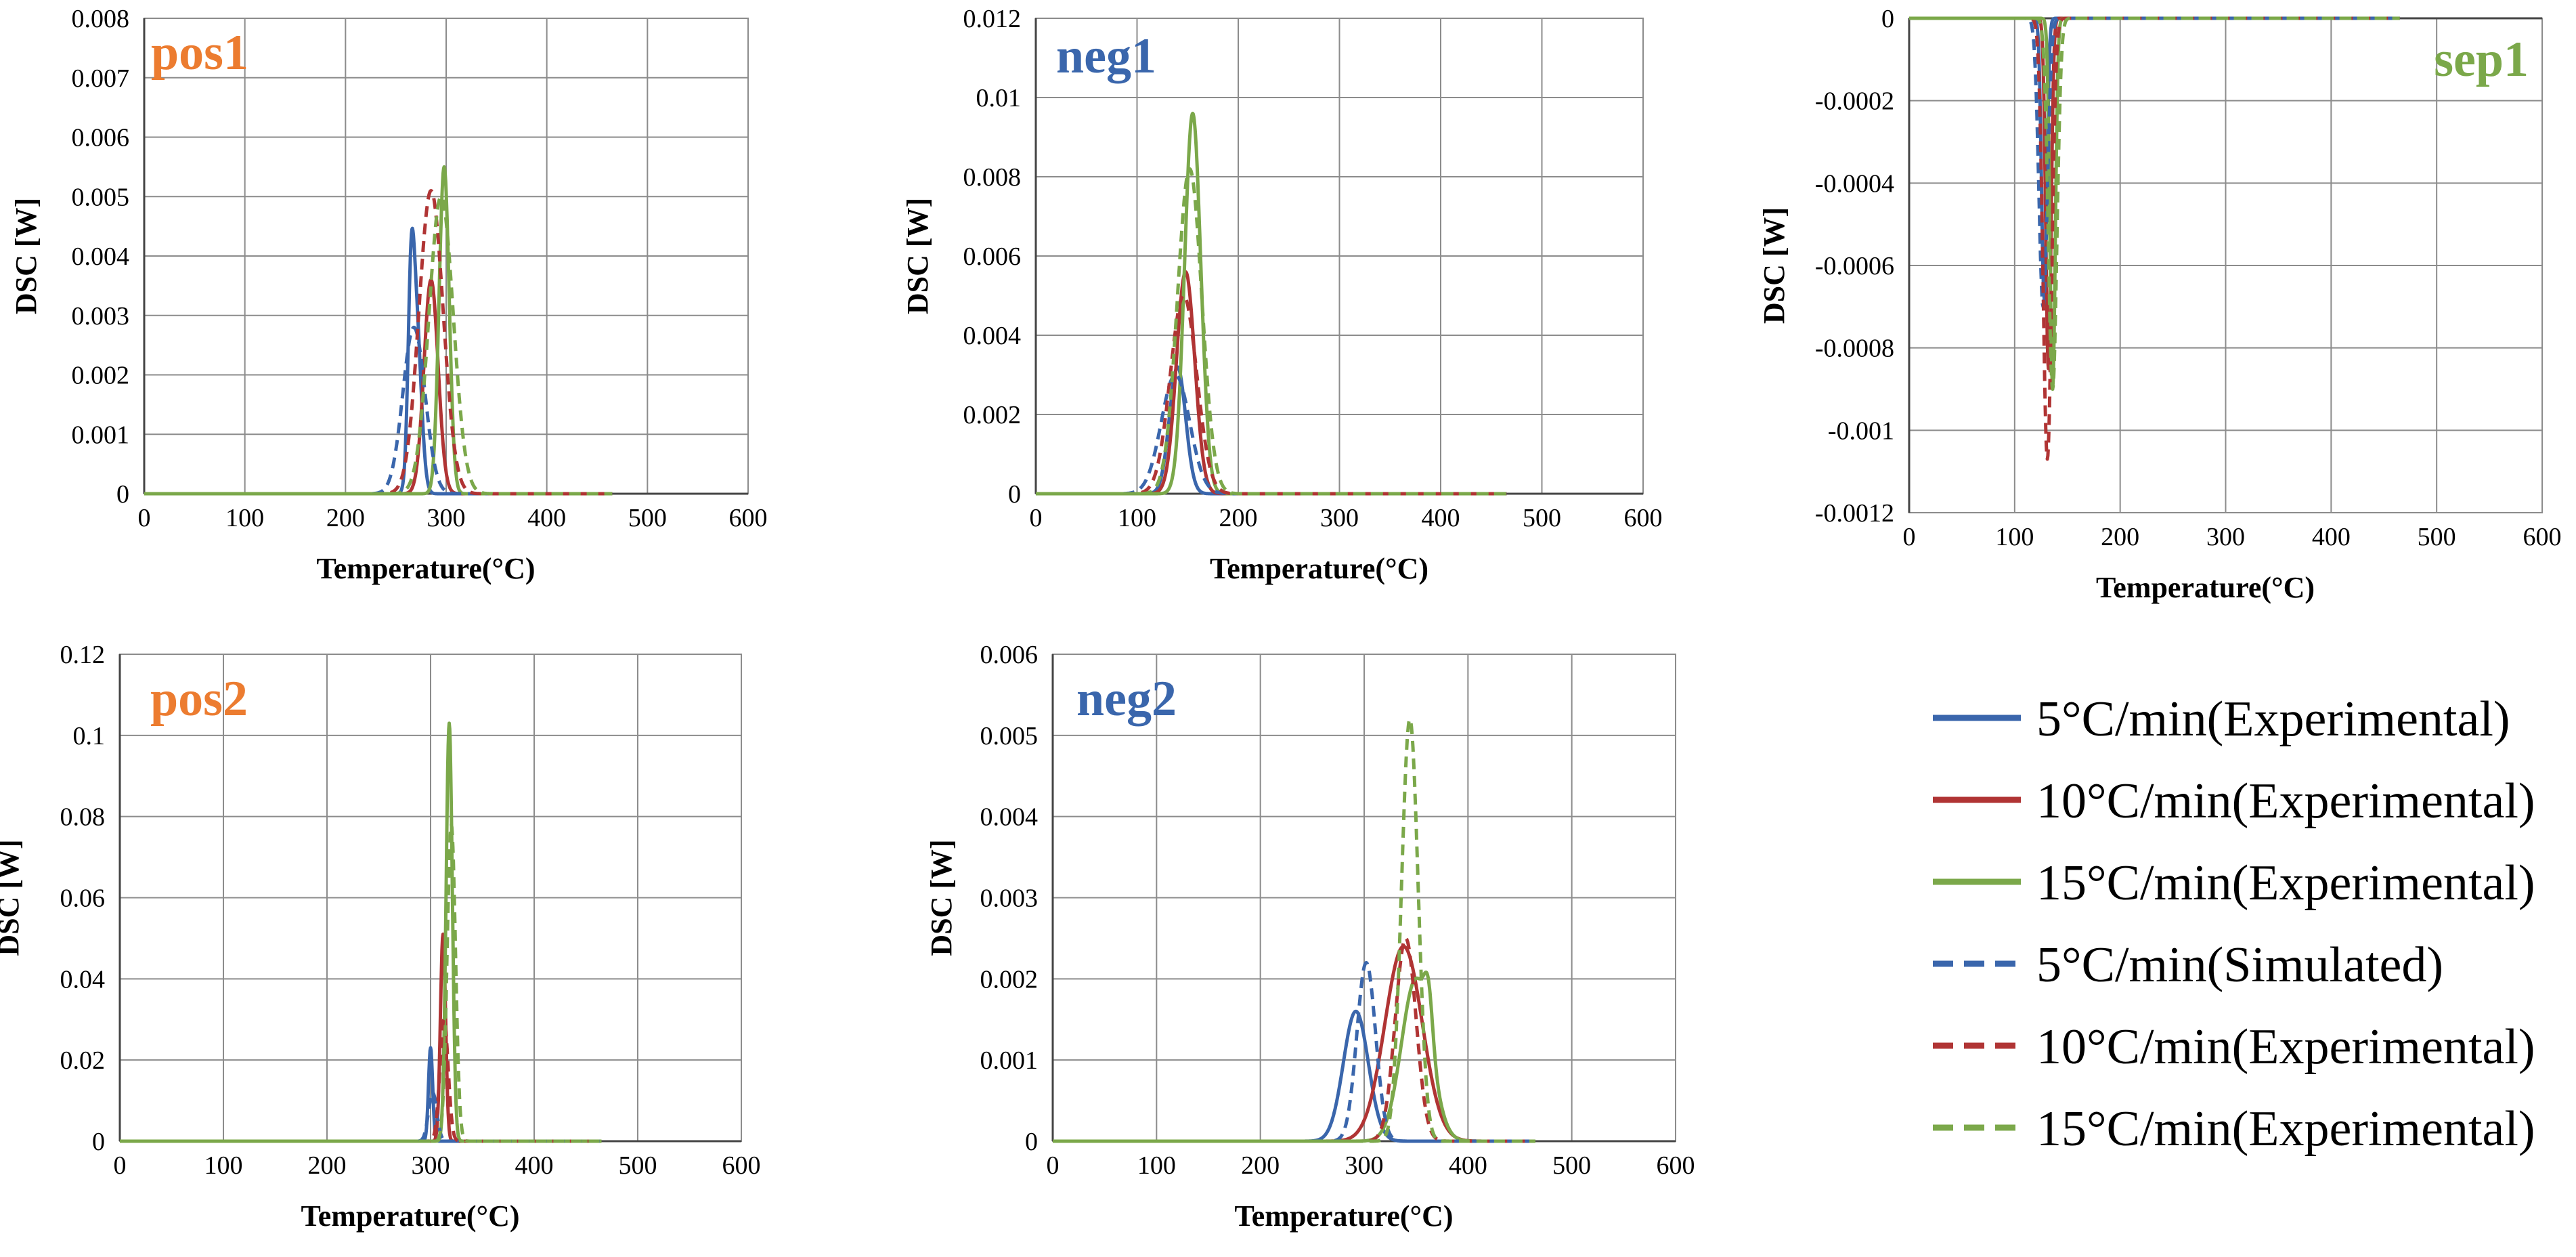 The width and height of the screenshot is (2576, 1257). I want to click on pos1-x-tick-label: 600, so click(748, 518).